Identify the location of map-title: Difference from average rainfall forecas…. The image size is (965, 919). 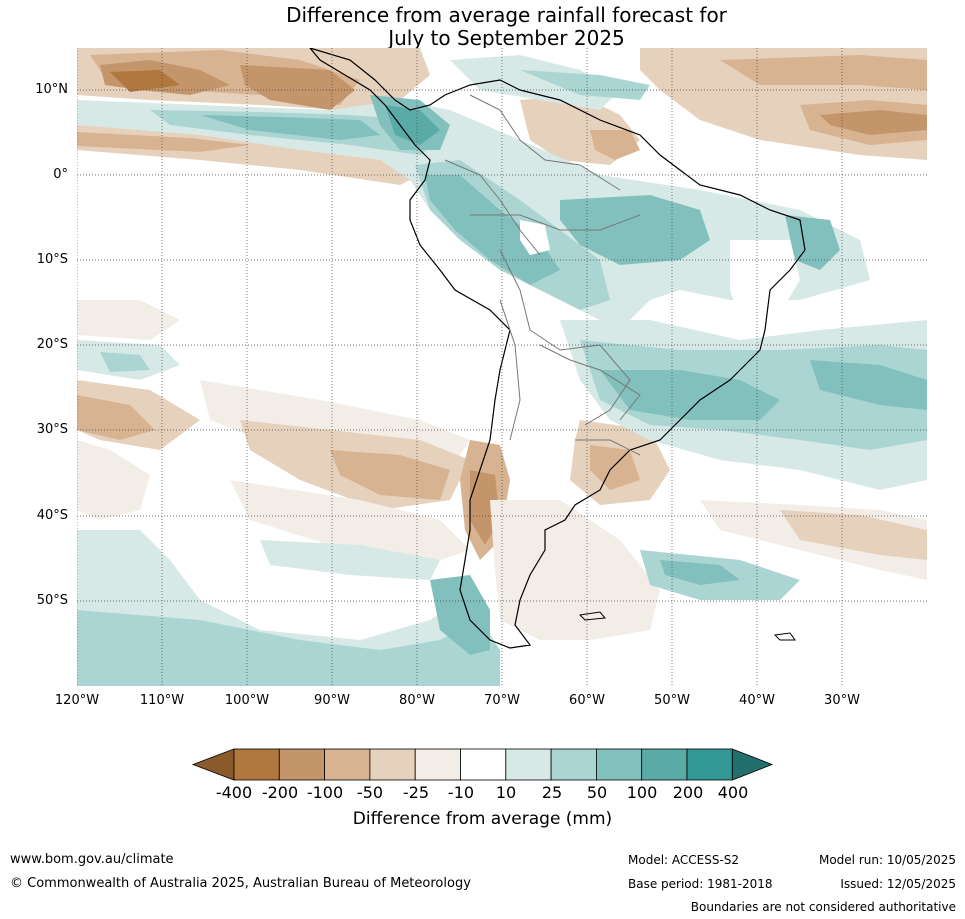
(506, 27).